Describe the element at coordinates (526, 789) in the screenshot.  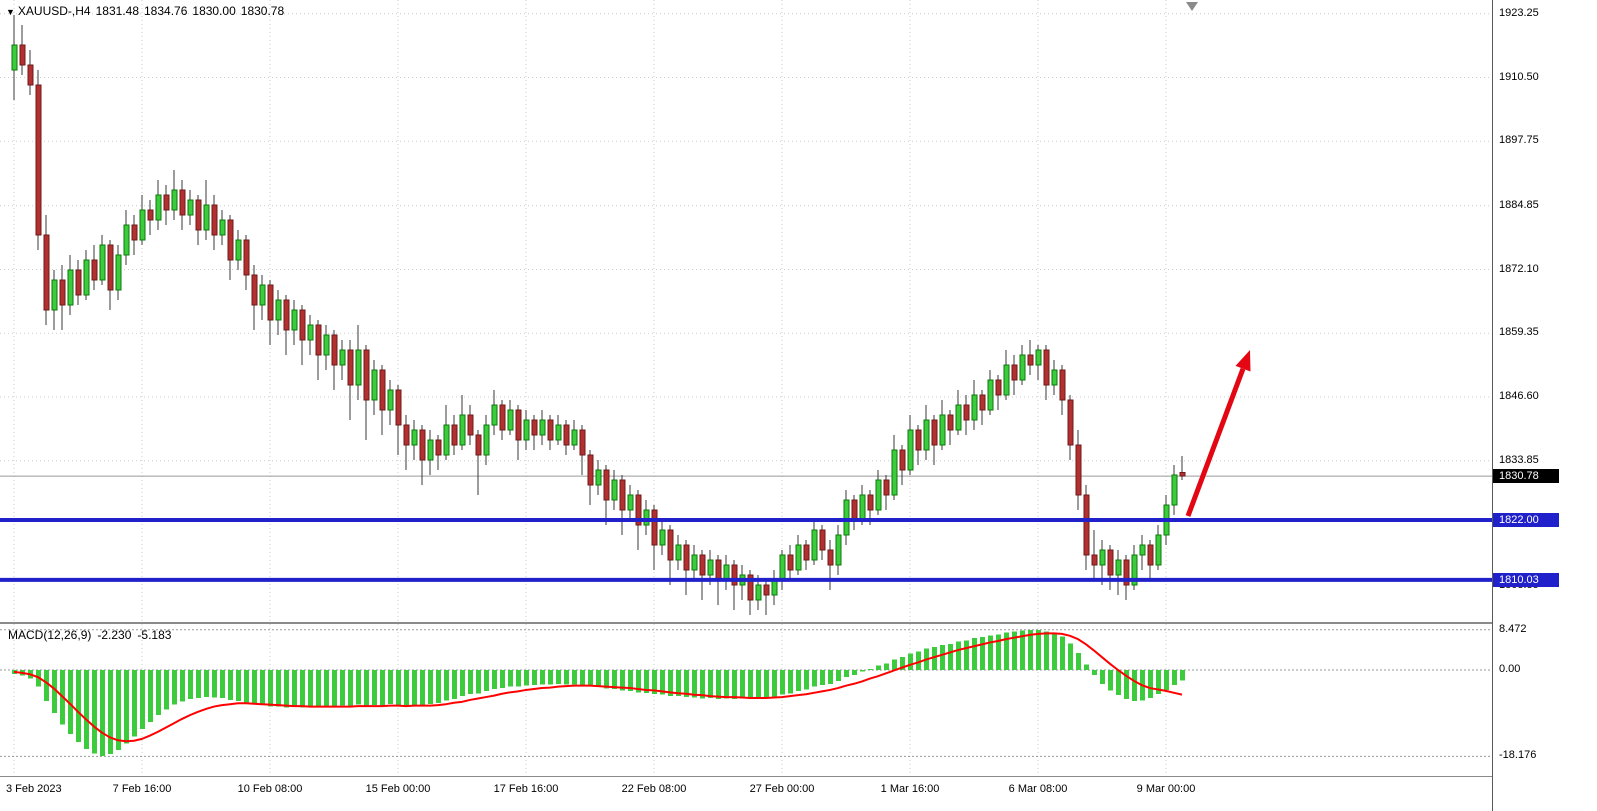
I see `time-axis-label: 17 Feb 16:00` at that location.